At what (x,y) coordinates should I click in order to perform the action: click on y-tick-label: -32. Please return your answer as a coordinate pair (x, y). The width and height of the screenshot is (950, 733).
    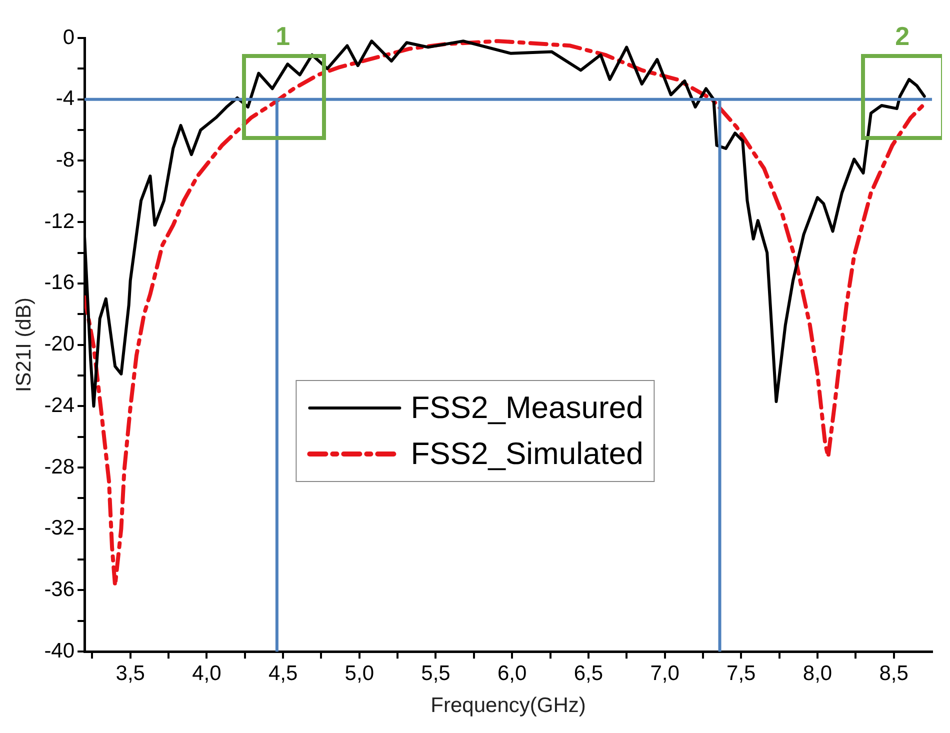
    Looking at the image, I should click on (59, 528).